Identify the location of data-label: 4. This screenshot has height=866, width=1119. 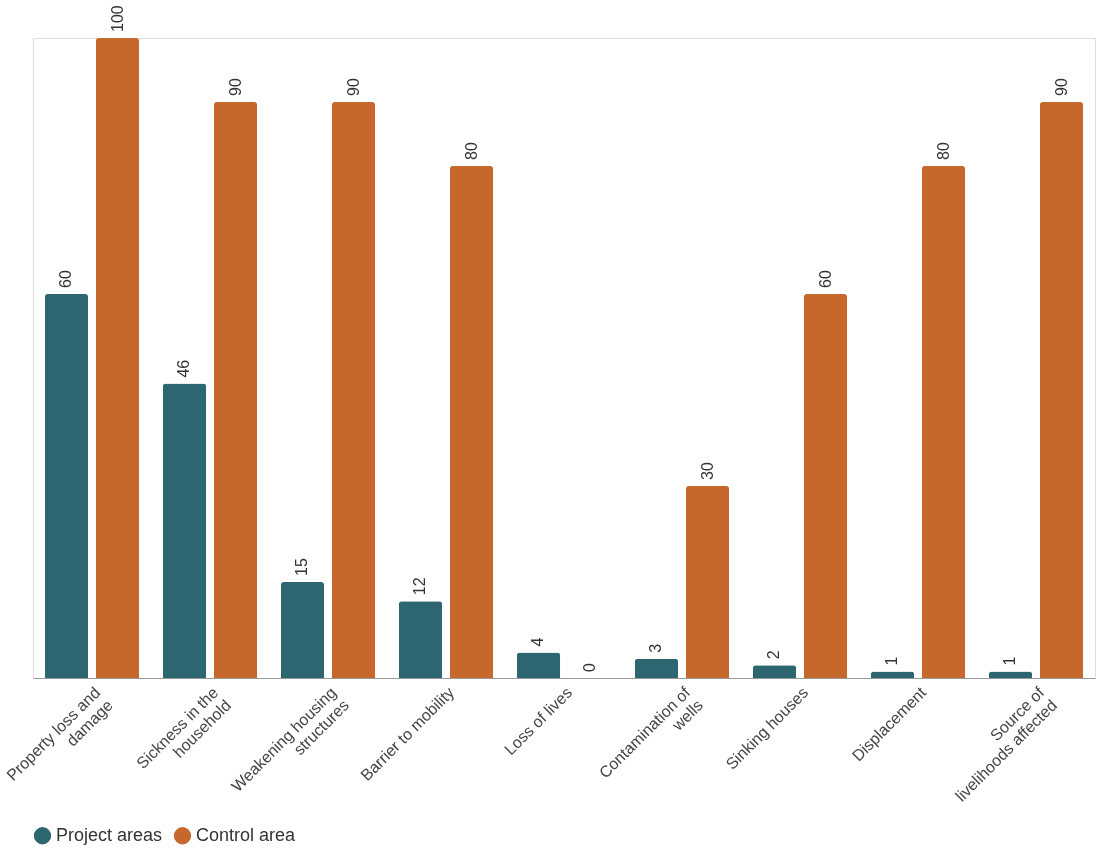
(538, 642).